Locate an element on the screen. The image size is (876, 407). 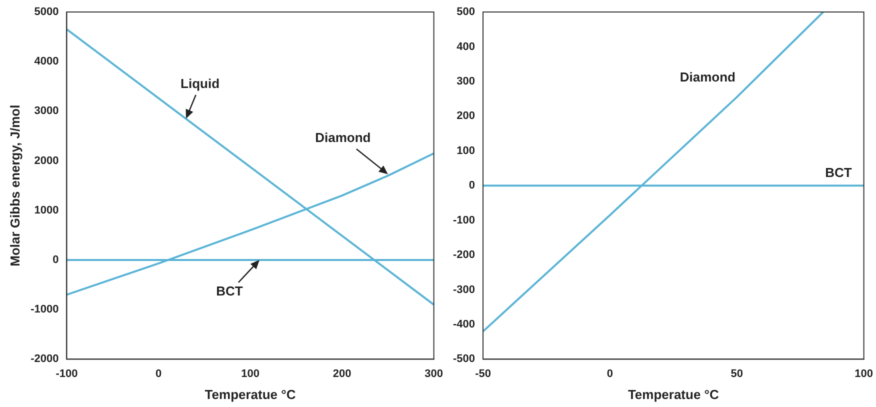
y-tick-label: 2000 is located at coordinates (46, 160).